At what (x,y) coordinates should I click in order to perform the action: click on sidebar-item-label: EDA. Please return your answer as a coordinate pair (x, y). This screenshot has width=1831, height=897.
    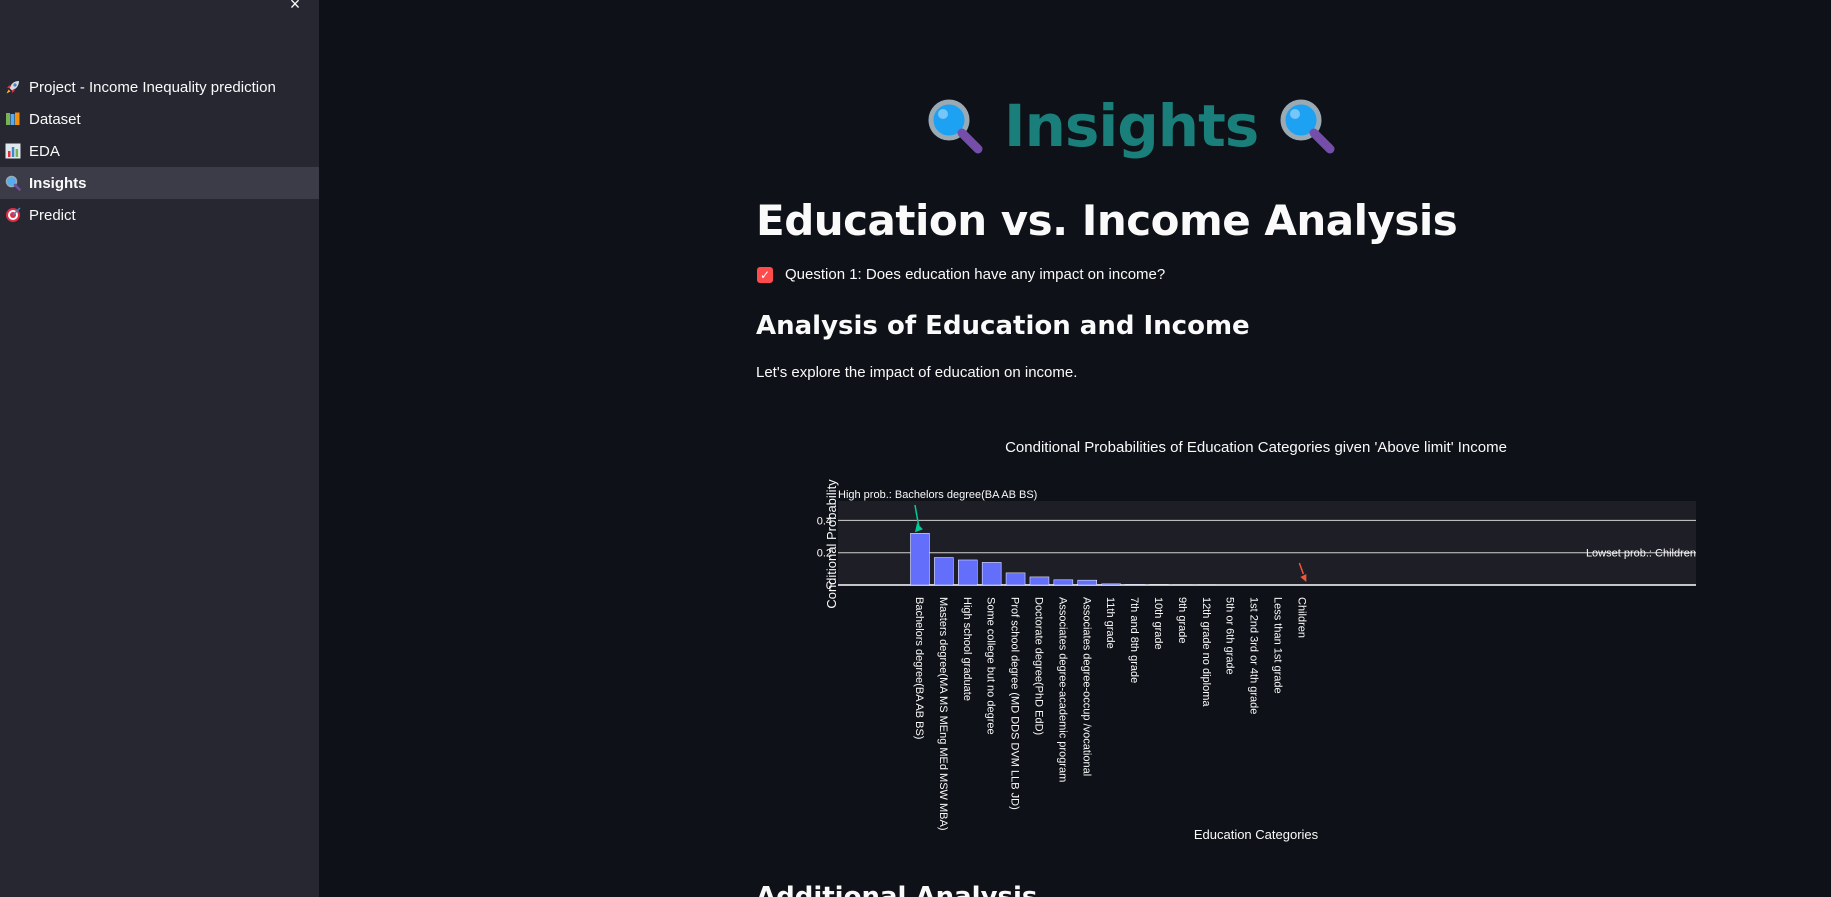
    Looking at the image, I should click on (44, 151).